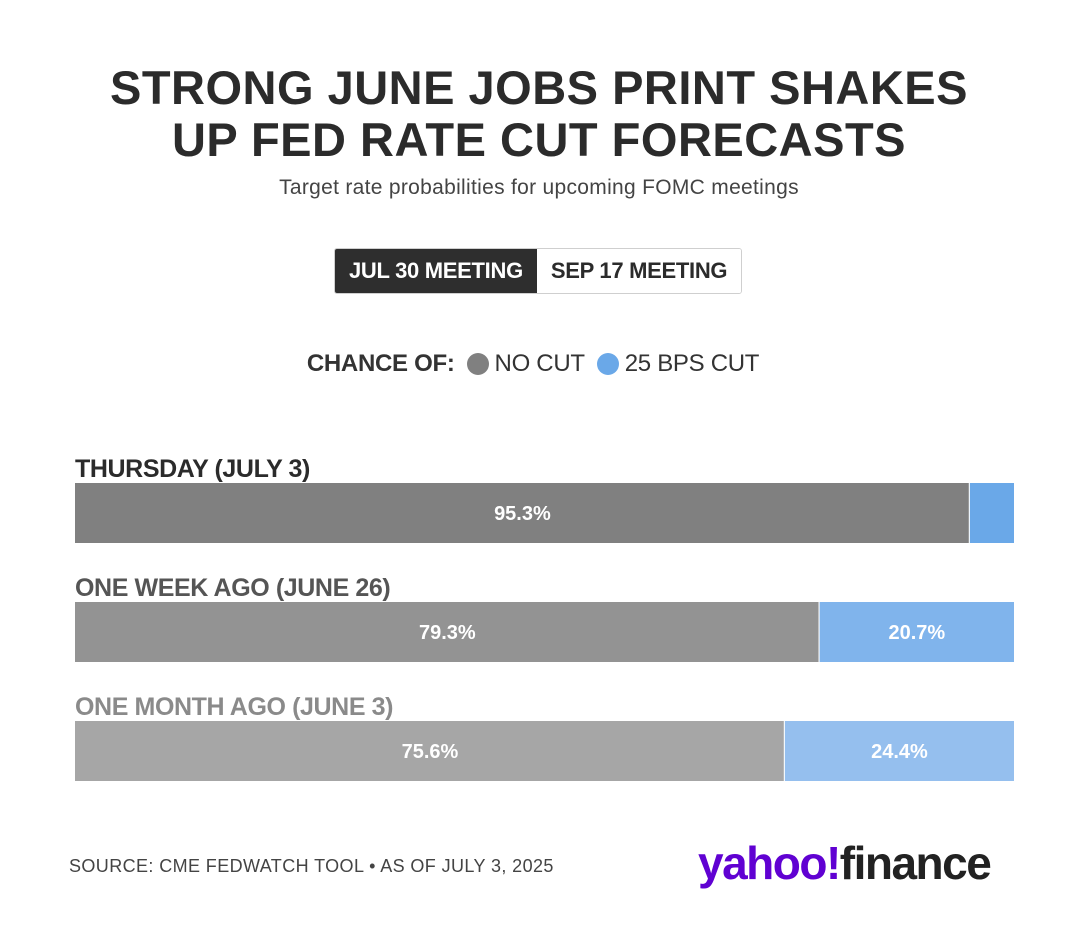 The height and width of the screenshot is (942, 1078). I want to click on data-label-no-cut-1: 79.3%, so click(447, 633).